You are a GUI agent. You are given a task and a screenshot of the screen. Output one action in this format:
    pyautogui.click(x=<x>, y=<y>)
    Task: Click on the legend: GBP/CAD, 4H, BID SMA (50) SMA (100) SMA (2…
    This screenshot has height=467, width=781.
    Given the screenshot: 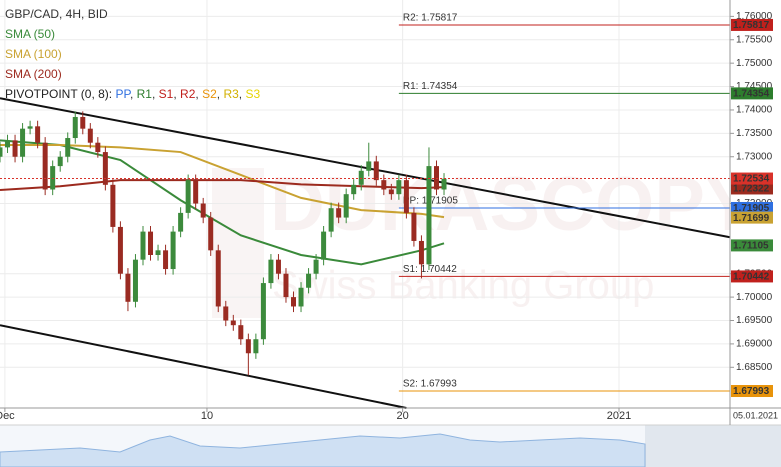 What is the action you would take?
    pyautogui.click(x=132, y=54)
    